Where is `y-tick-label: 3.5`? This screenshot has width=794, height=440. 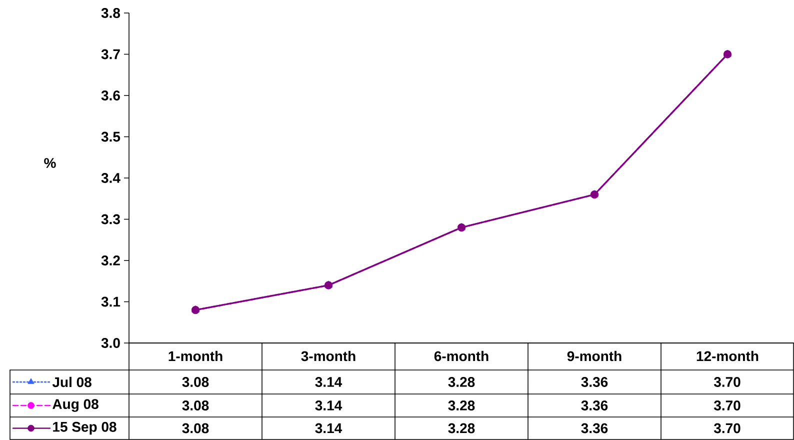
y-tick-label: 3.5 is located at coordinates (110, 137).